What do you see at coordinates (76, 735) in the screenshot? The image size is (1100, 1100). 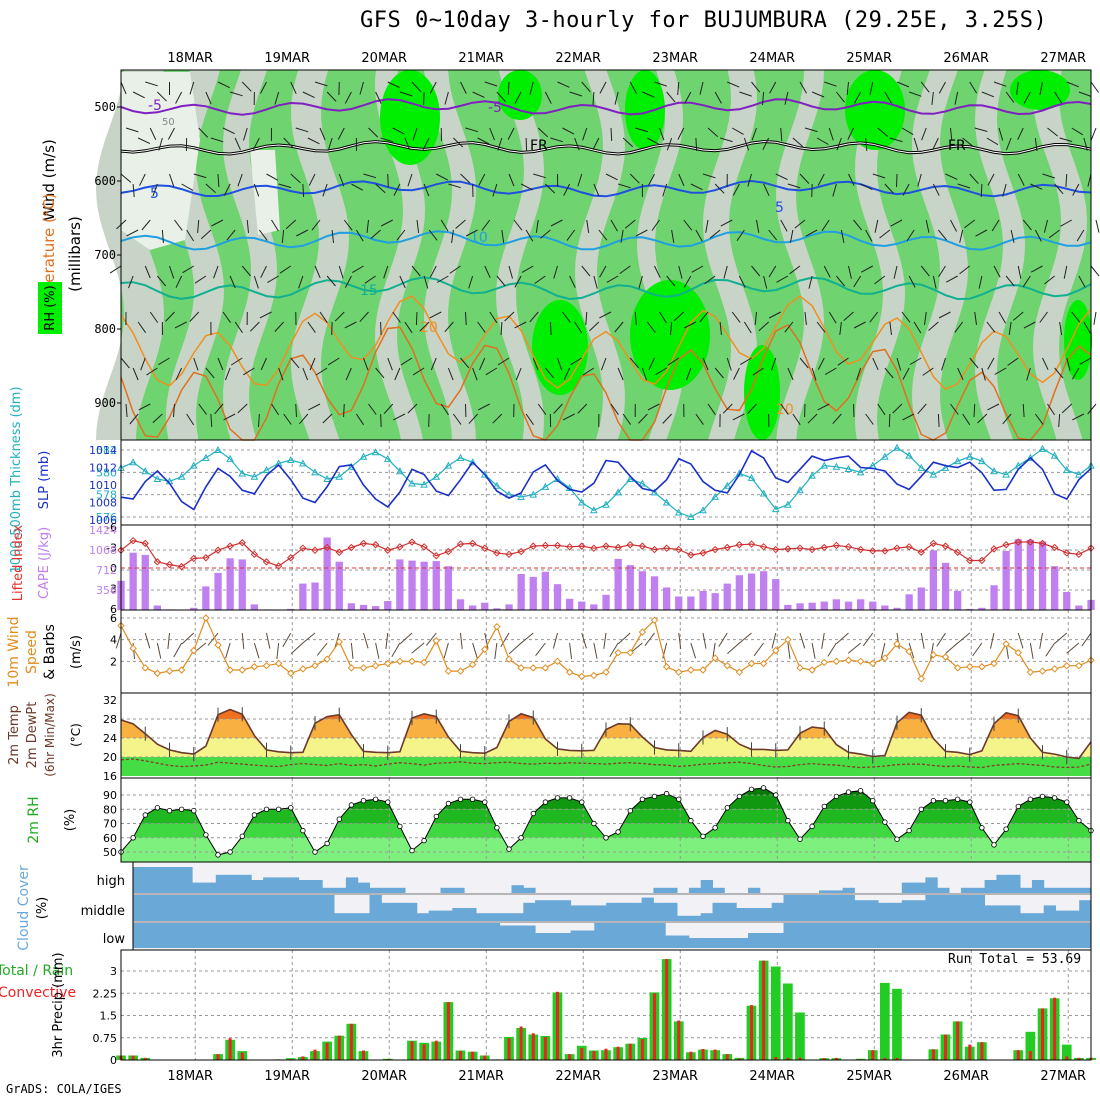 I see `temp-unit-label: (°C)` at bounding box center [76, 735].